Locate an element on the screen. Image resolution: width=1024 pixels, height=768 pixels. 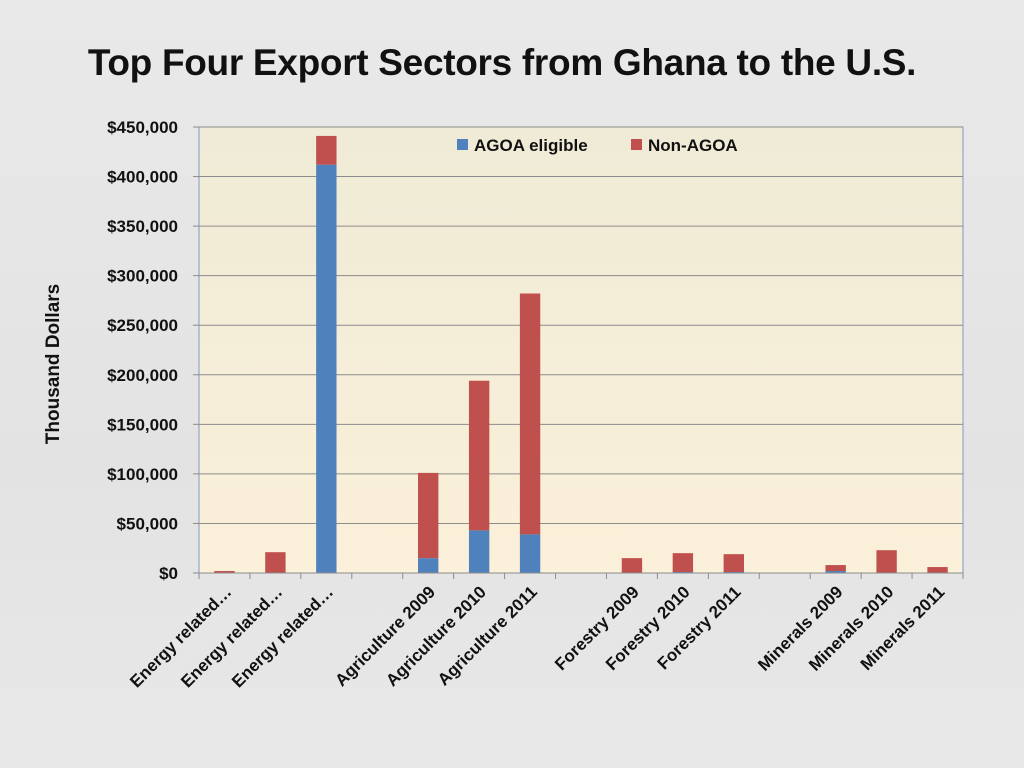
y-axis-title: Thousand Dollars is located at coordinates (53, 364).